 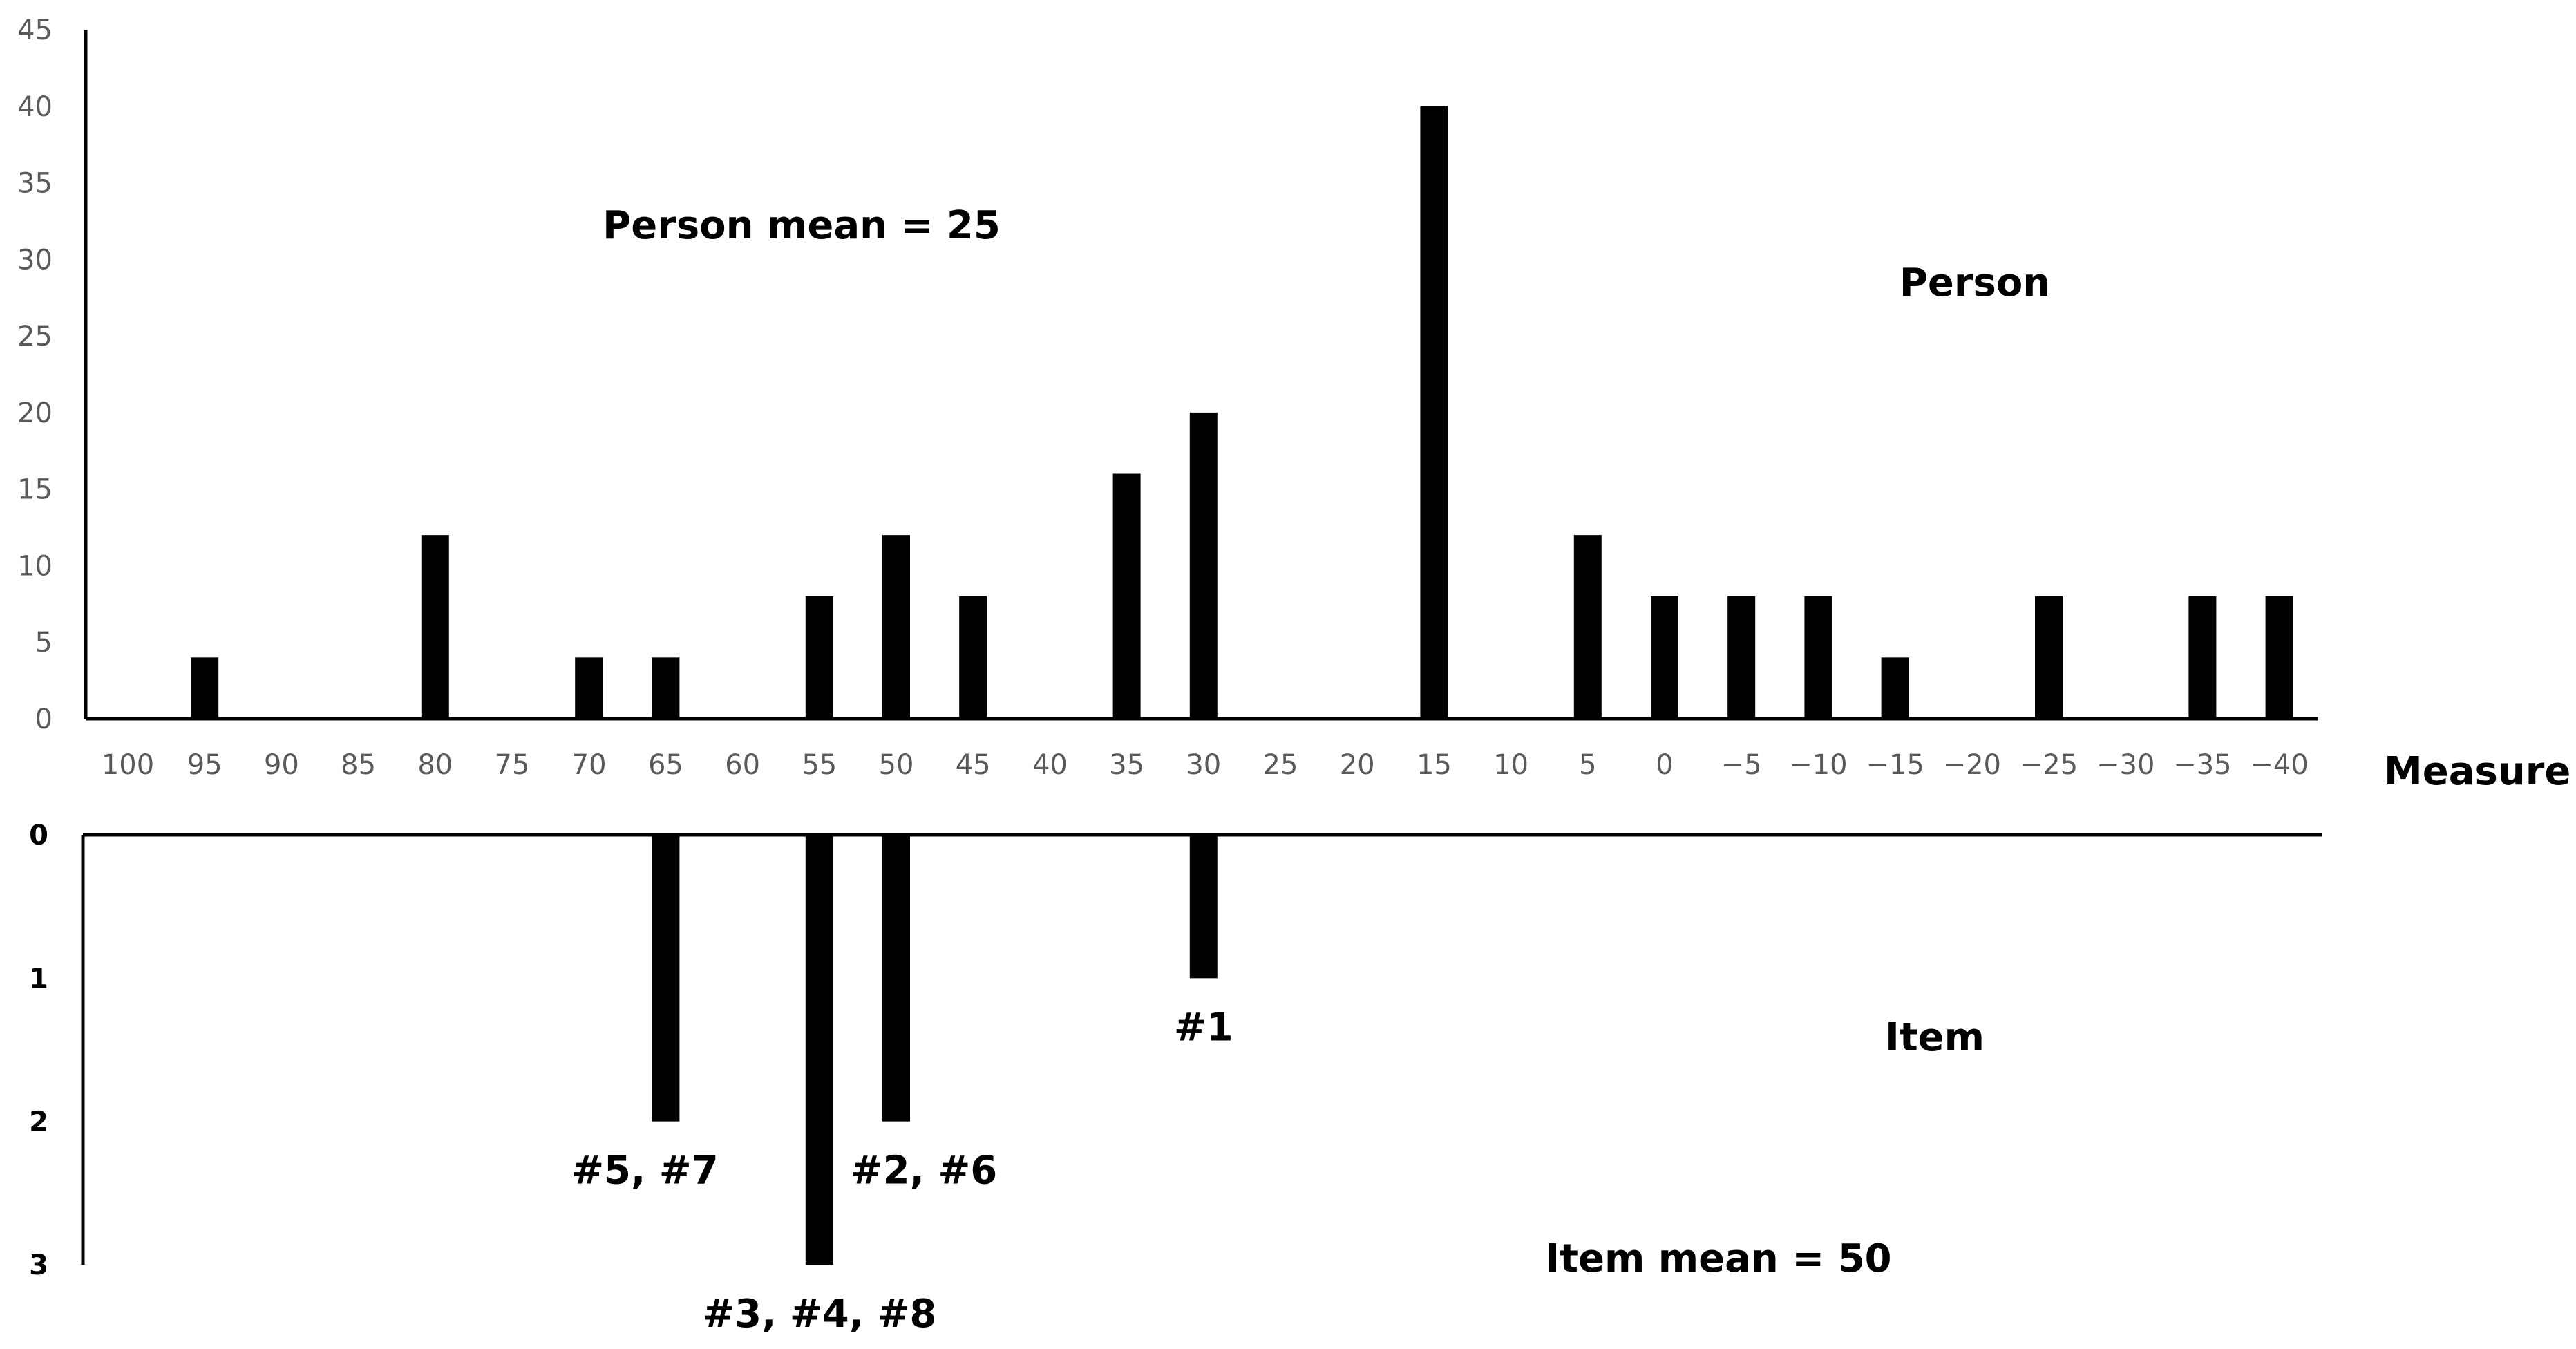 What do you see at coordinates (38, 1265) in the screenshot?
I see `item-y-tick-label: 3` at bounding box center [38, 1265].